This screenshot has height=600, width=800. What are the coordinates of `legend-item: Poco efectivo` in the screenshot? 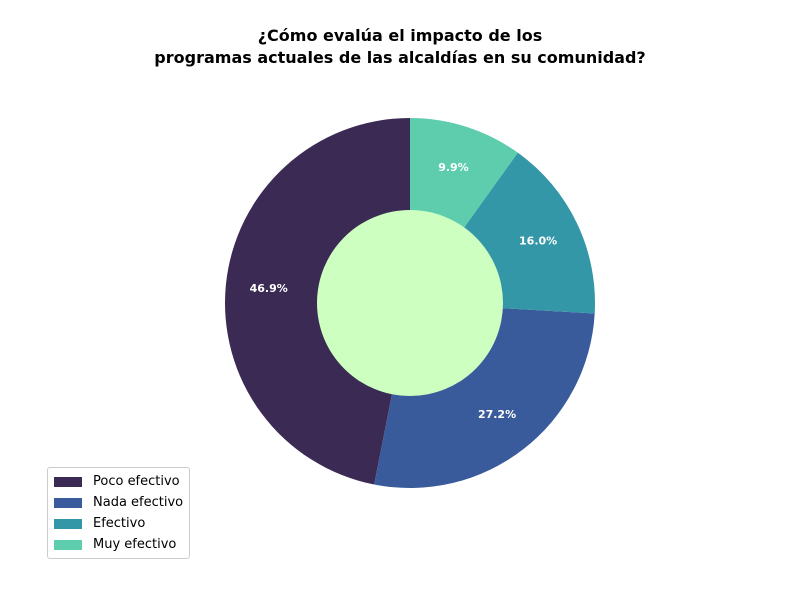 It's located at (118, 481).